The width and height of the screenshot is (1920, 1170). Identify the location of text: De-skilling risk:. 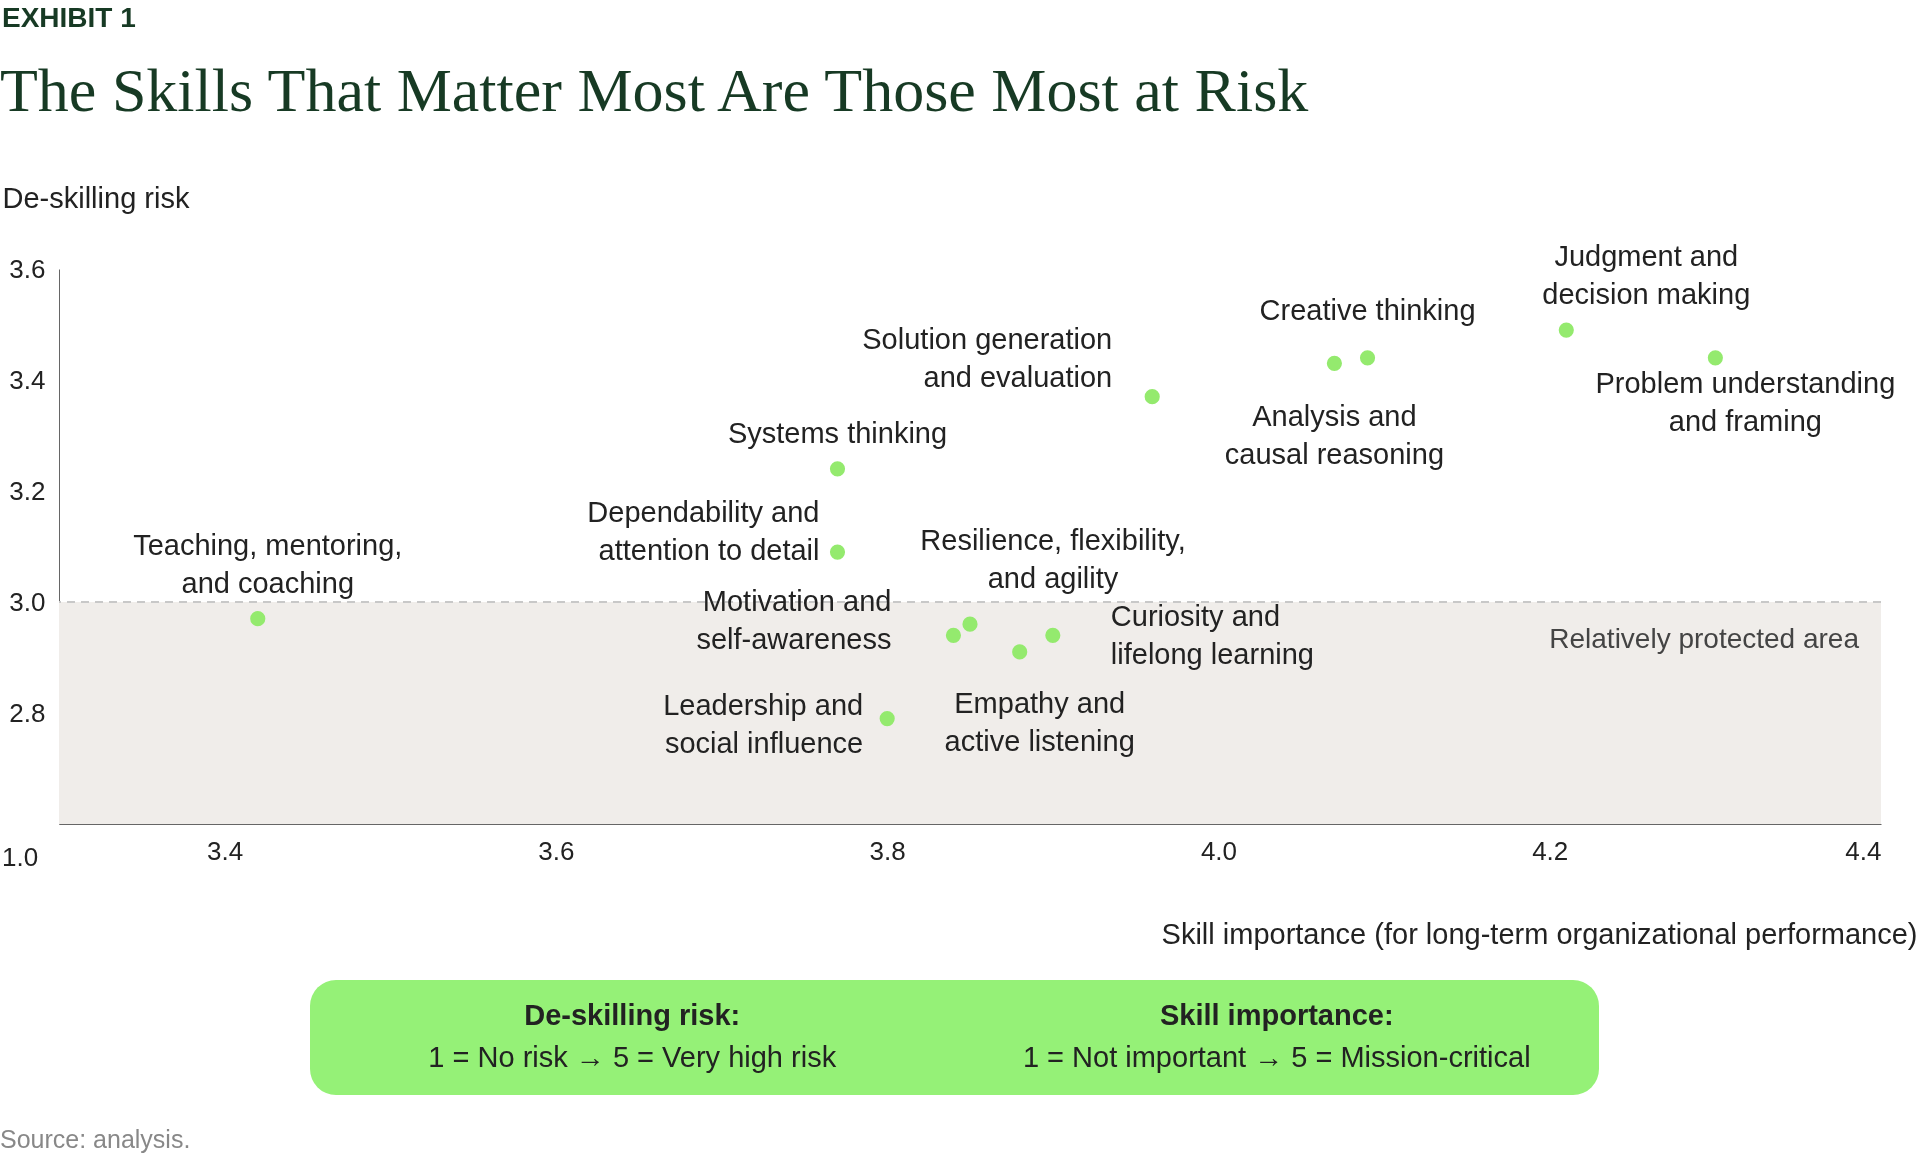
(632, 1015).